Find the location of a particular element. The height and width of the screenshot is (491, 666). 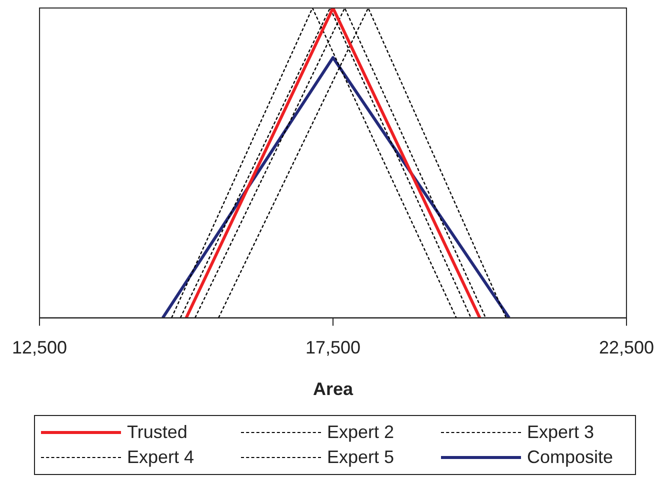

x-tick-label: 17,500 is located at coordinates (333, 348).